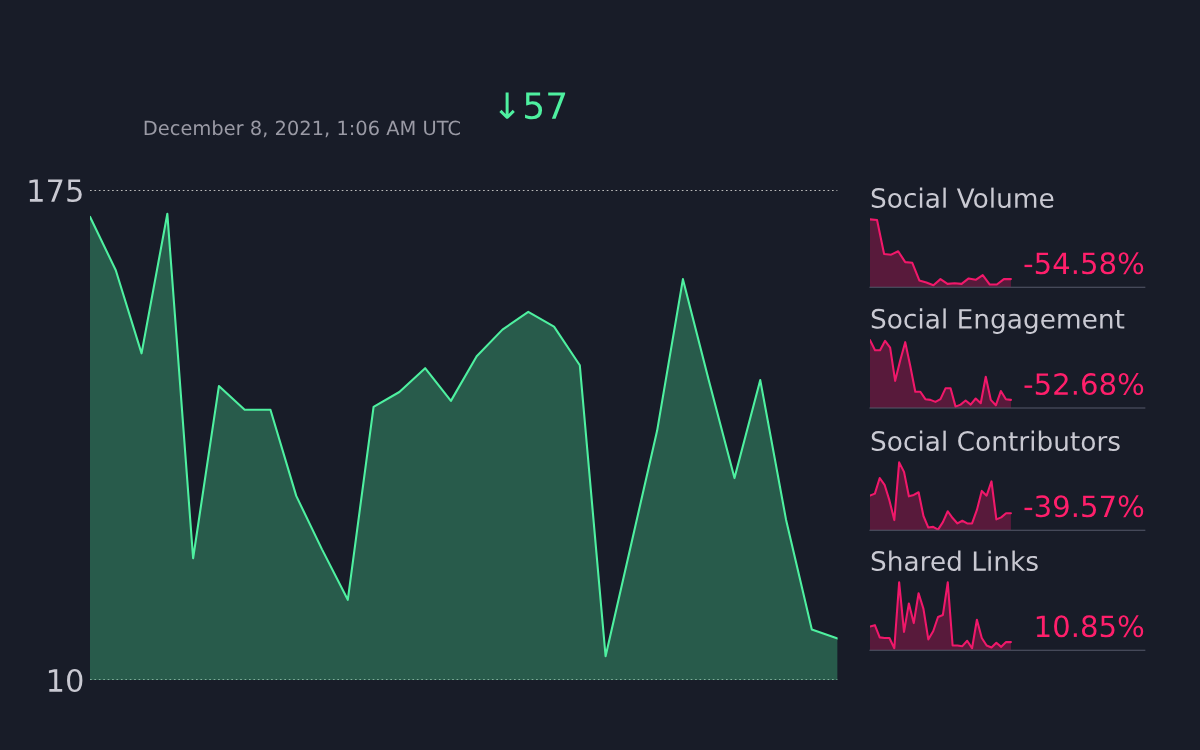 This screenshot has width=1200, height=750. I want to click on chart-title: Social Contributors, so click(995, 441).